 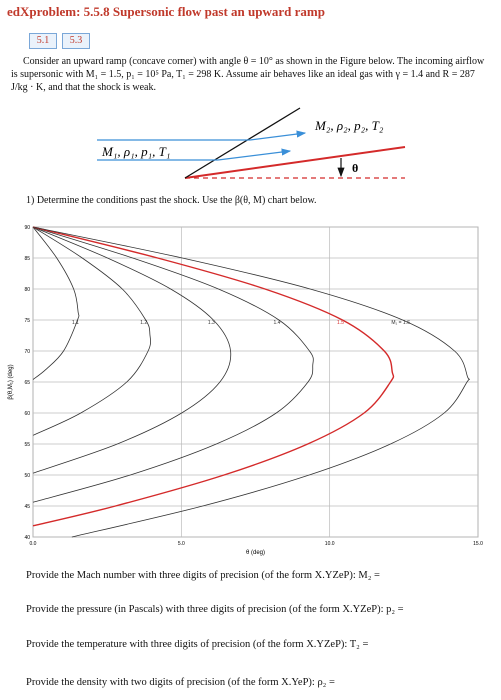 What do you see at coordinates (295, 162) in the screenshot?
I see `ramp` at bounding box center [295, 162].